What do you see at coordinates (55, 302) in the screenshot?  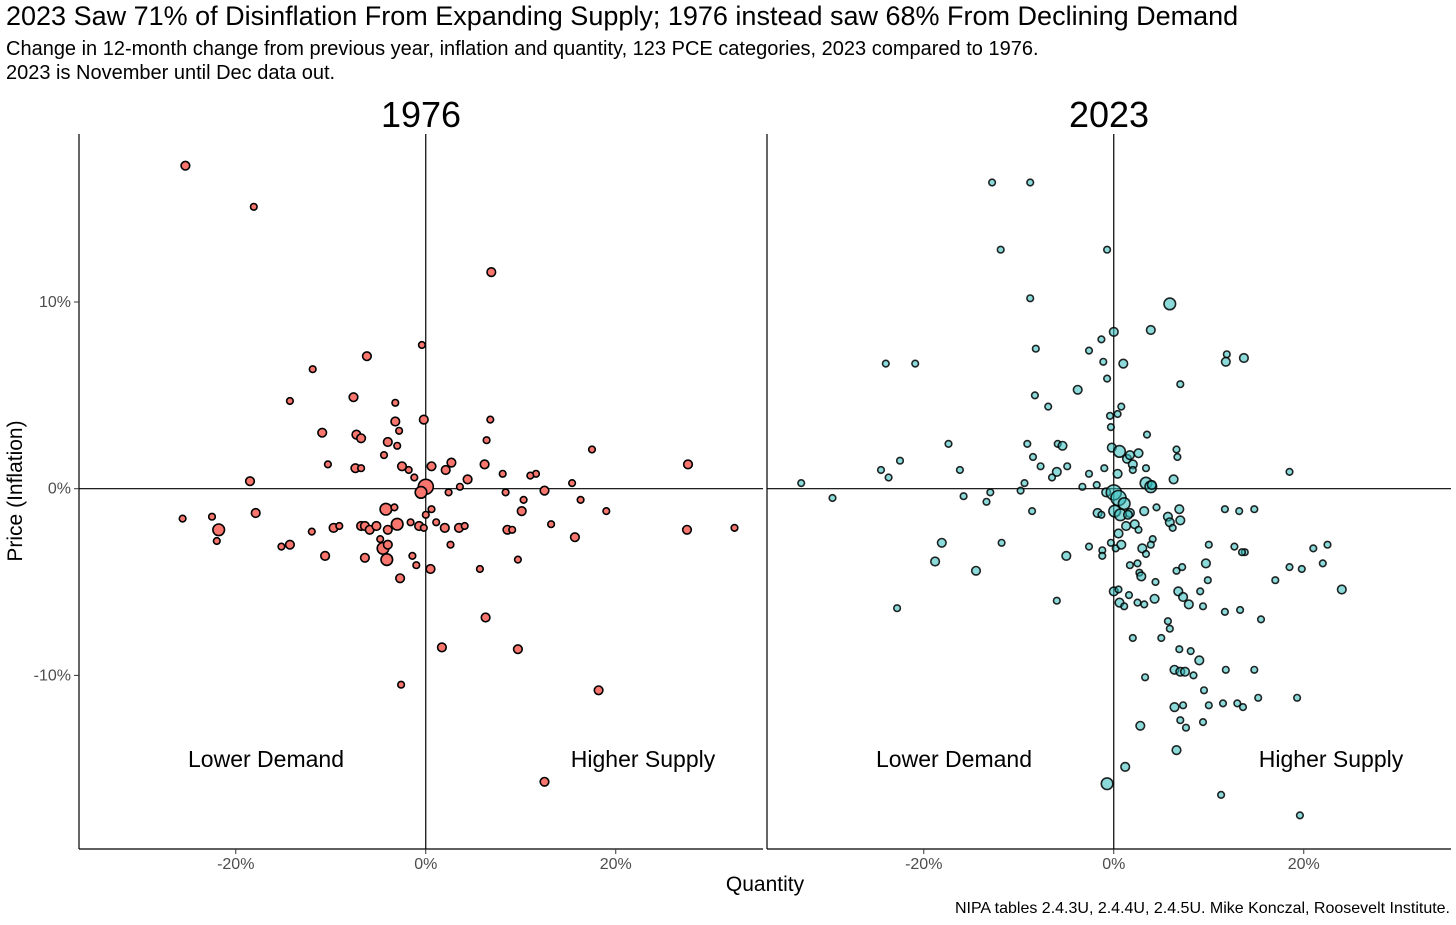 I see `y-tick-label: 10%` at bounding box center [55, 302].